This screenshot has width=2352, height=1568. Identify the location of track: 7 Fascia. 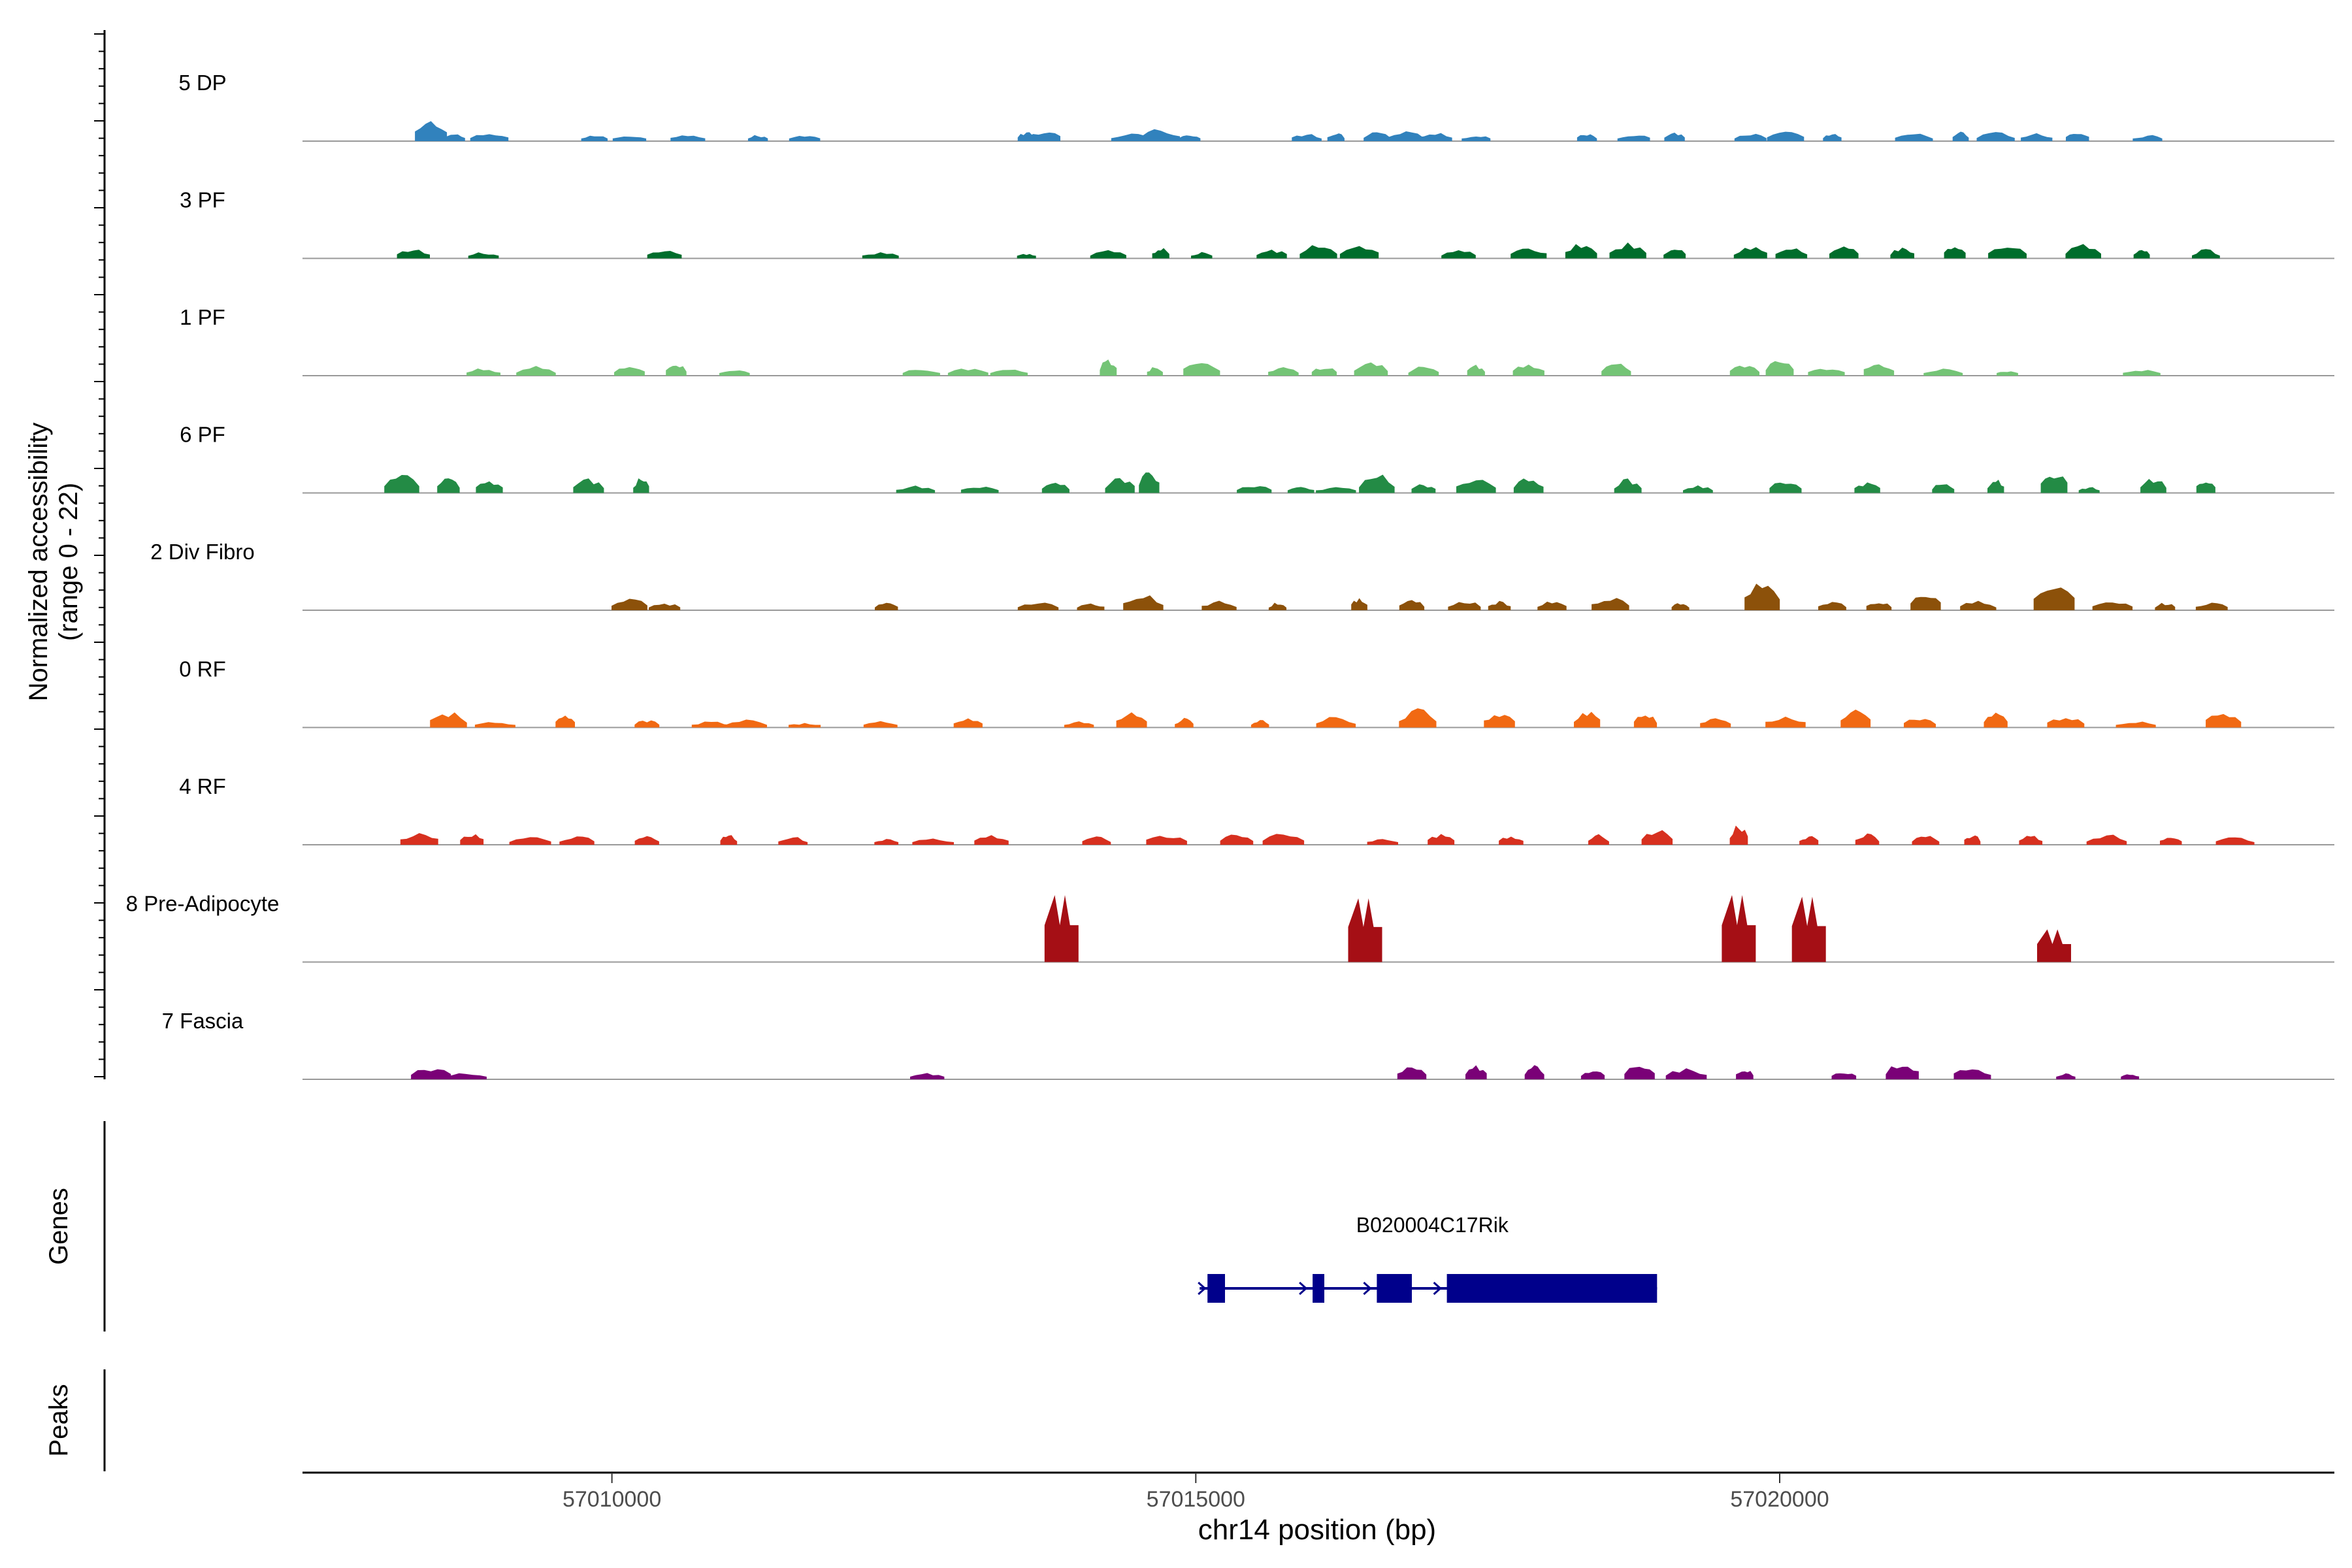
(1248, 1044).